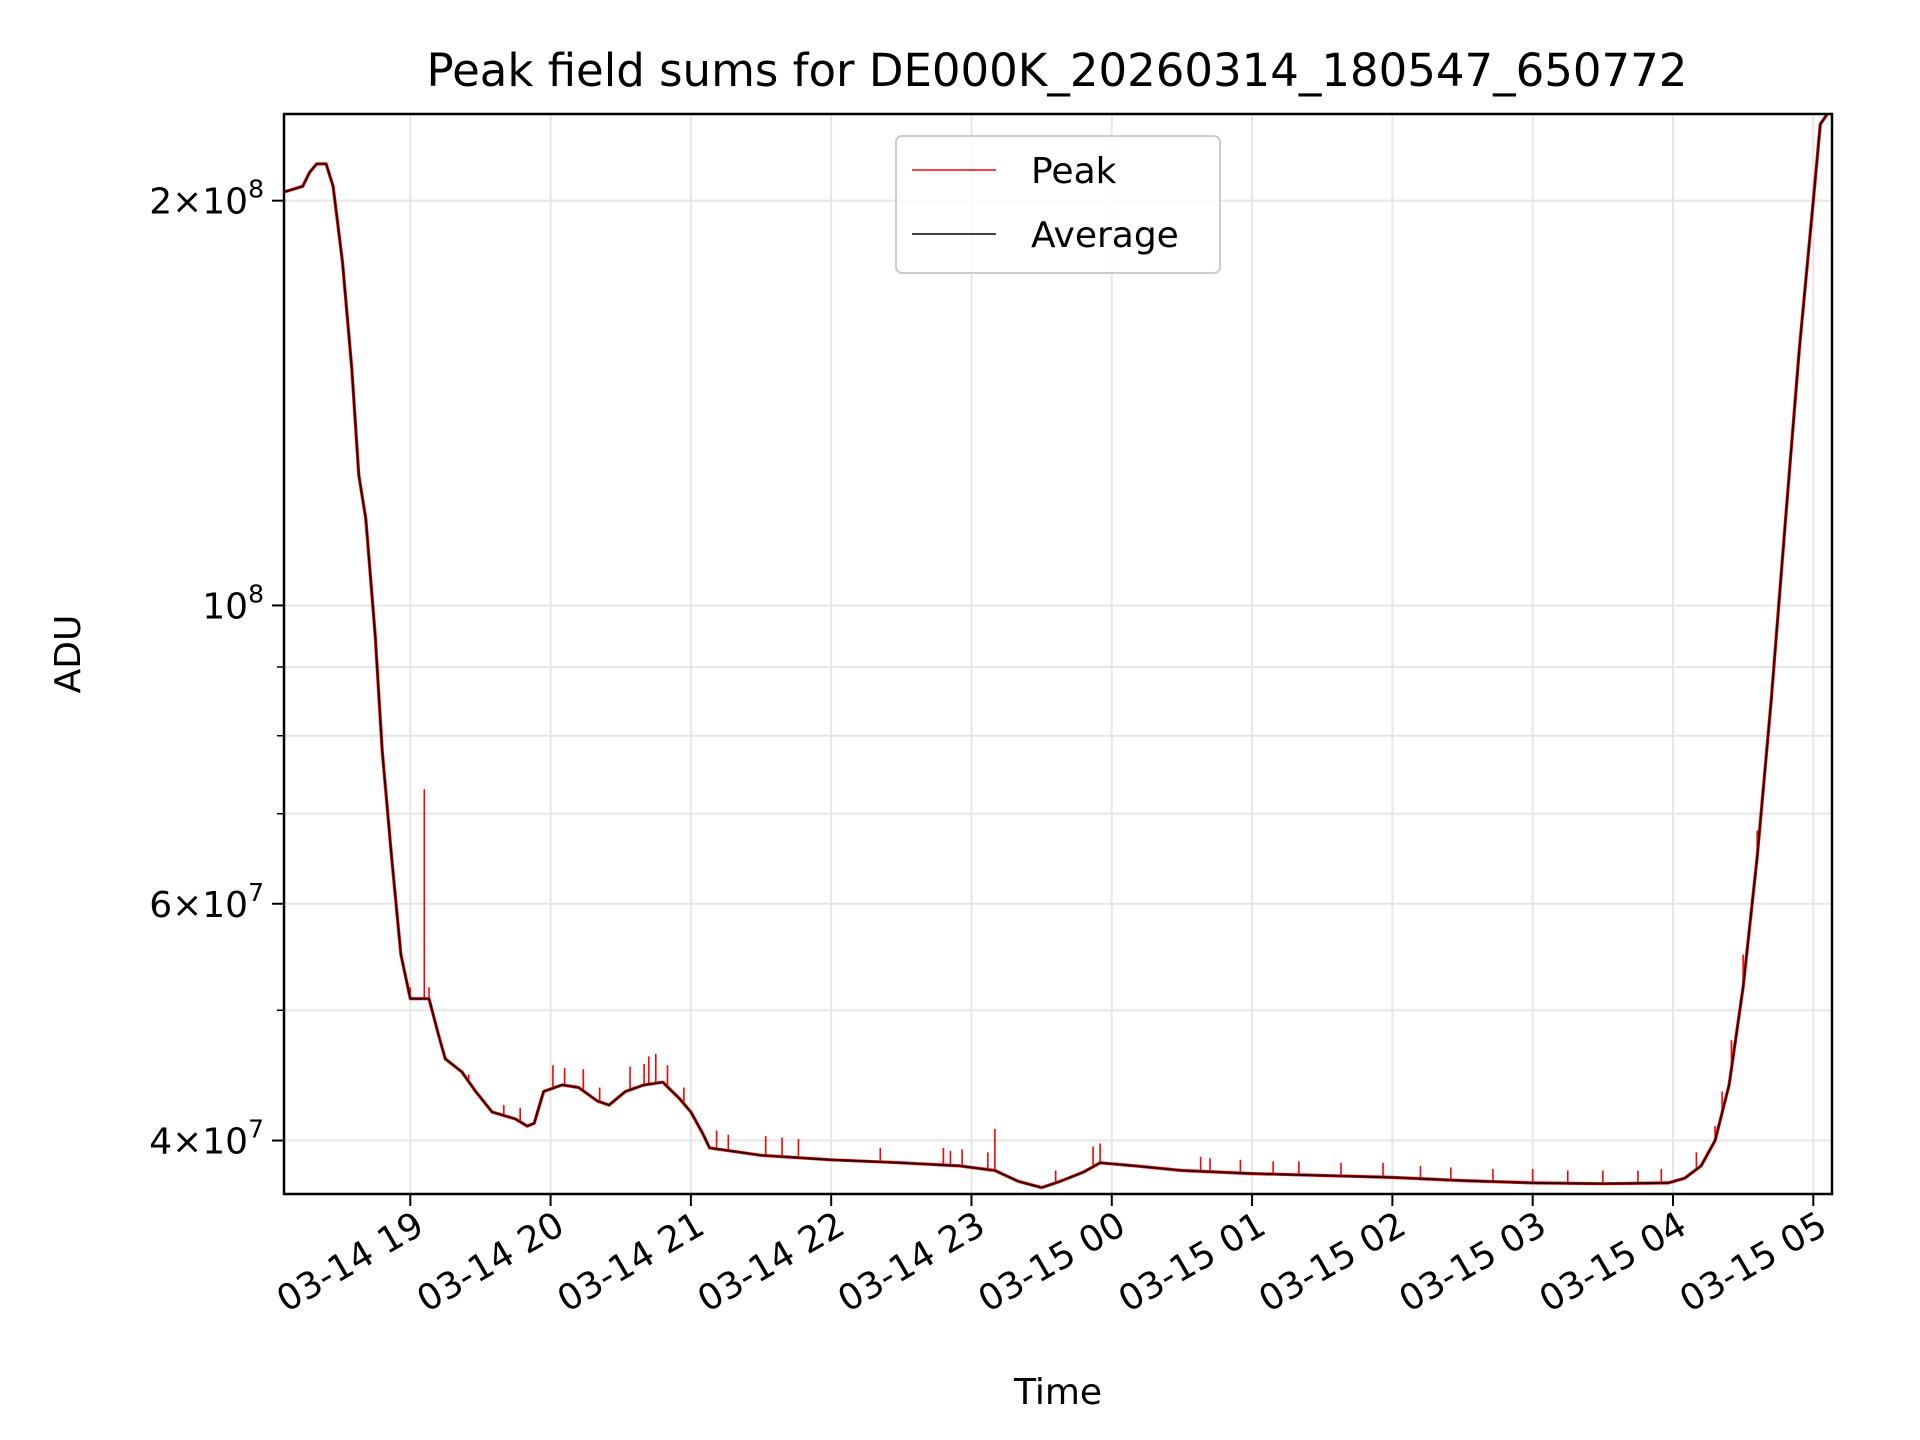 This screenshot has height=1440, width=1920. What do you see at coordinates (206, 199) in the screenshot?
I see `y-tick-label: 2×108` at bounding box center [206, 199].